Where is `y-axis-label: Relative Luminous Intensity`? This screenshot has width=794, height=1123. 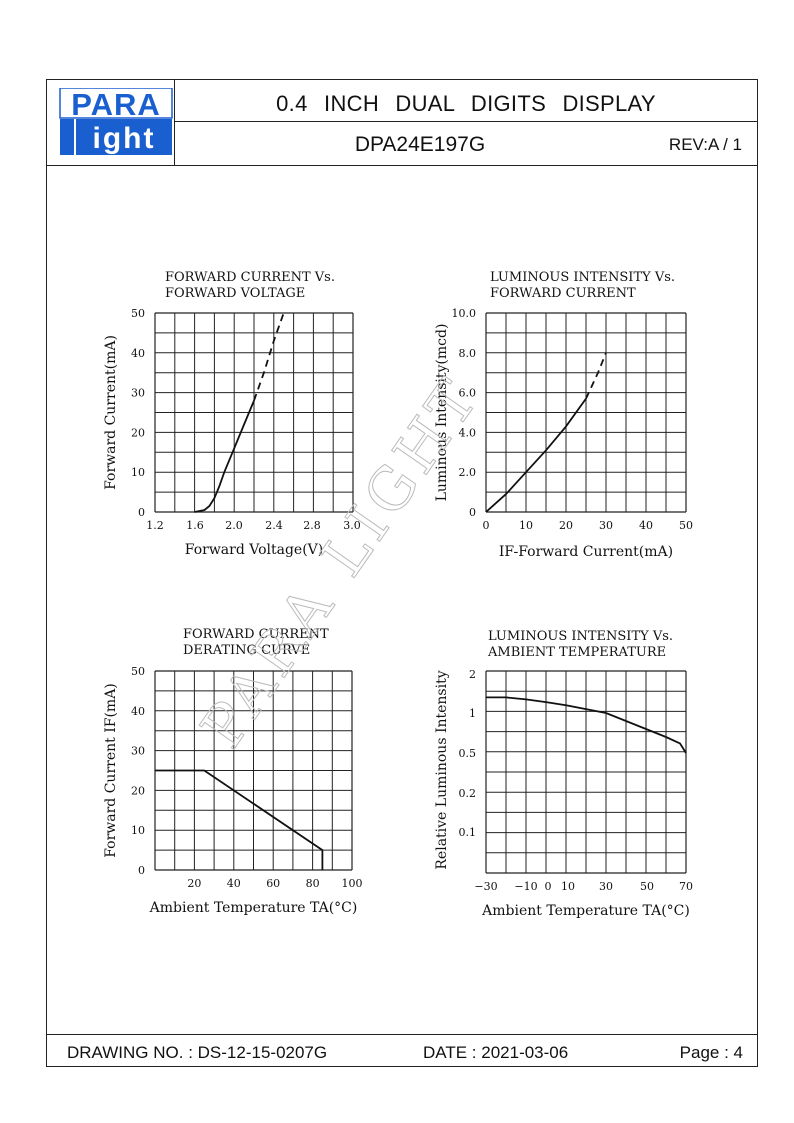 y-axis-label: Relative Luminous Intensity is located at coordinates (442, 769).